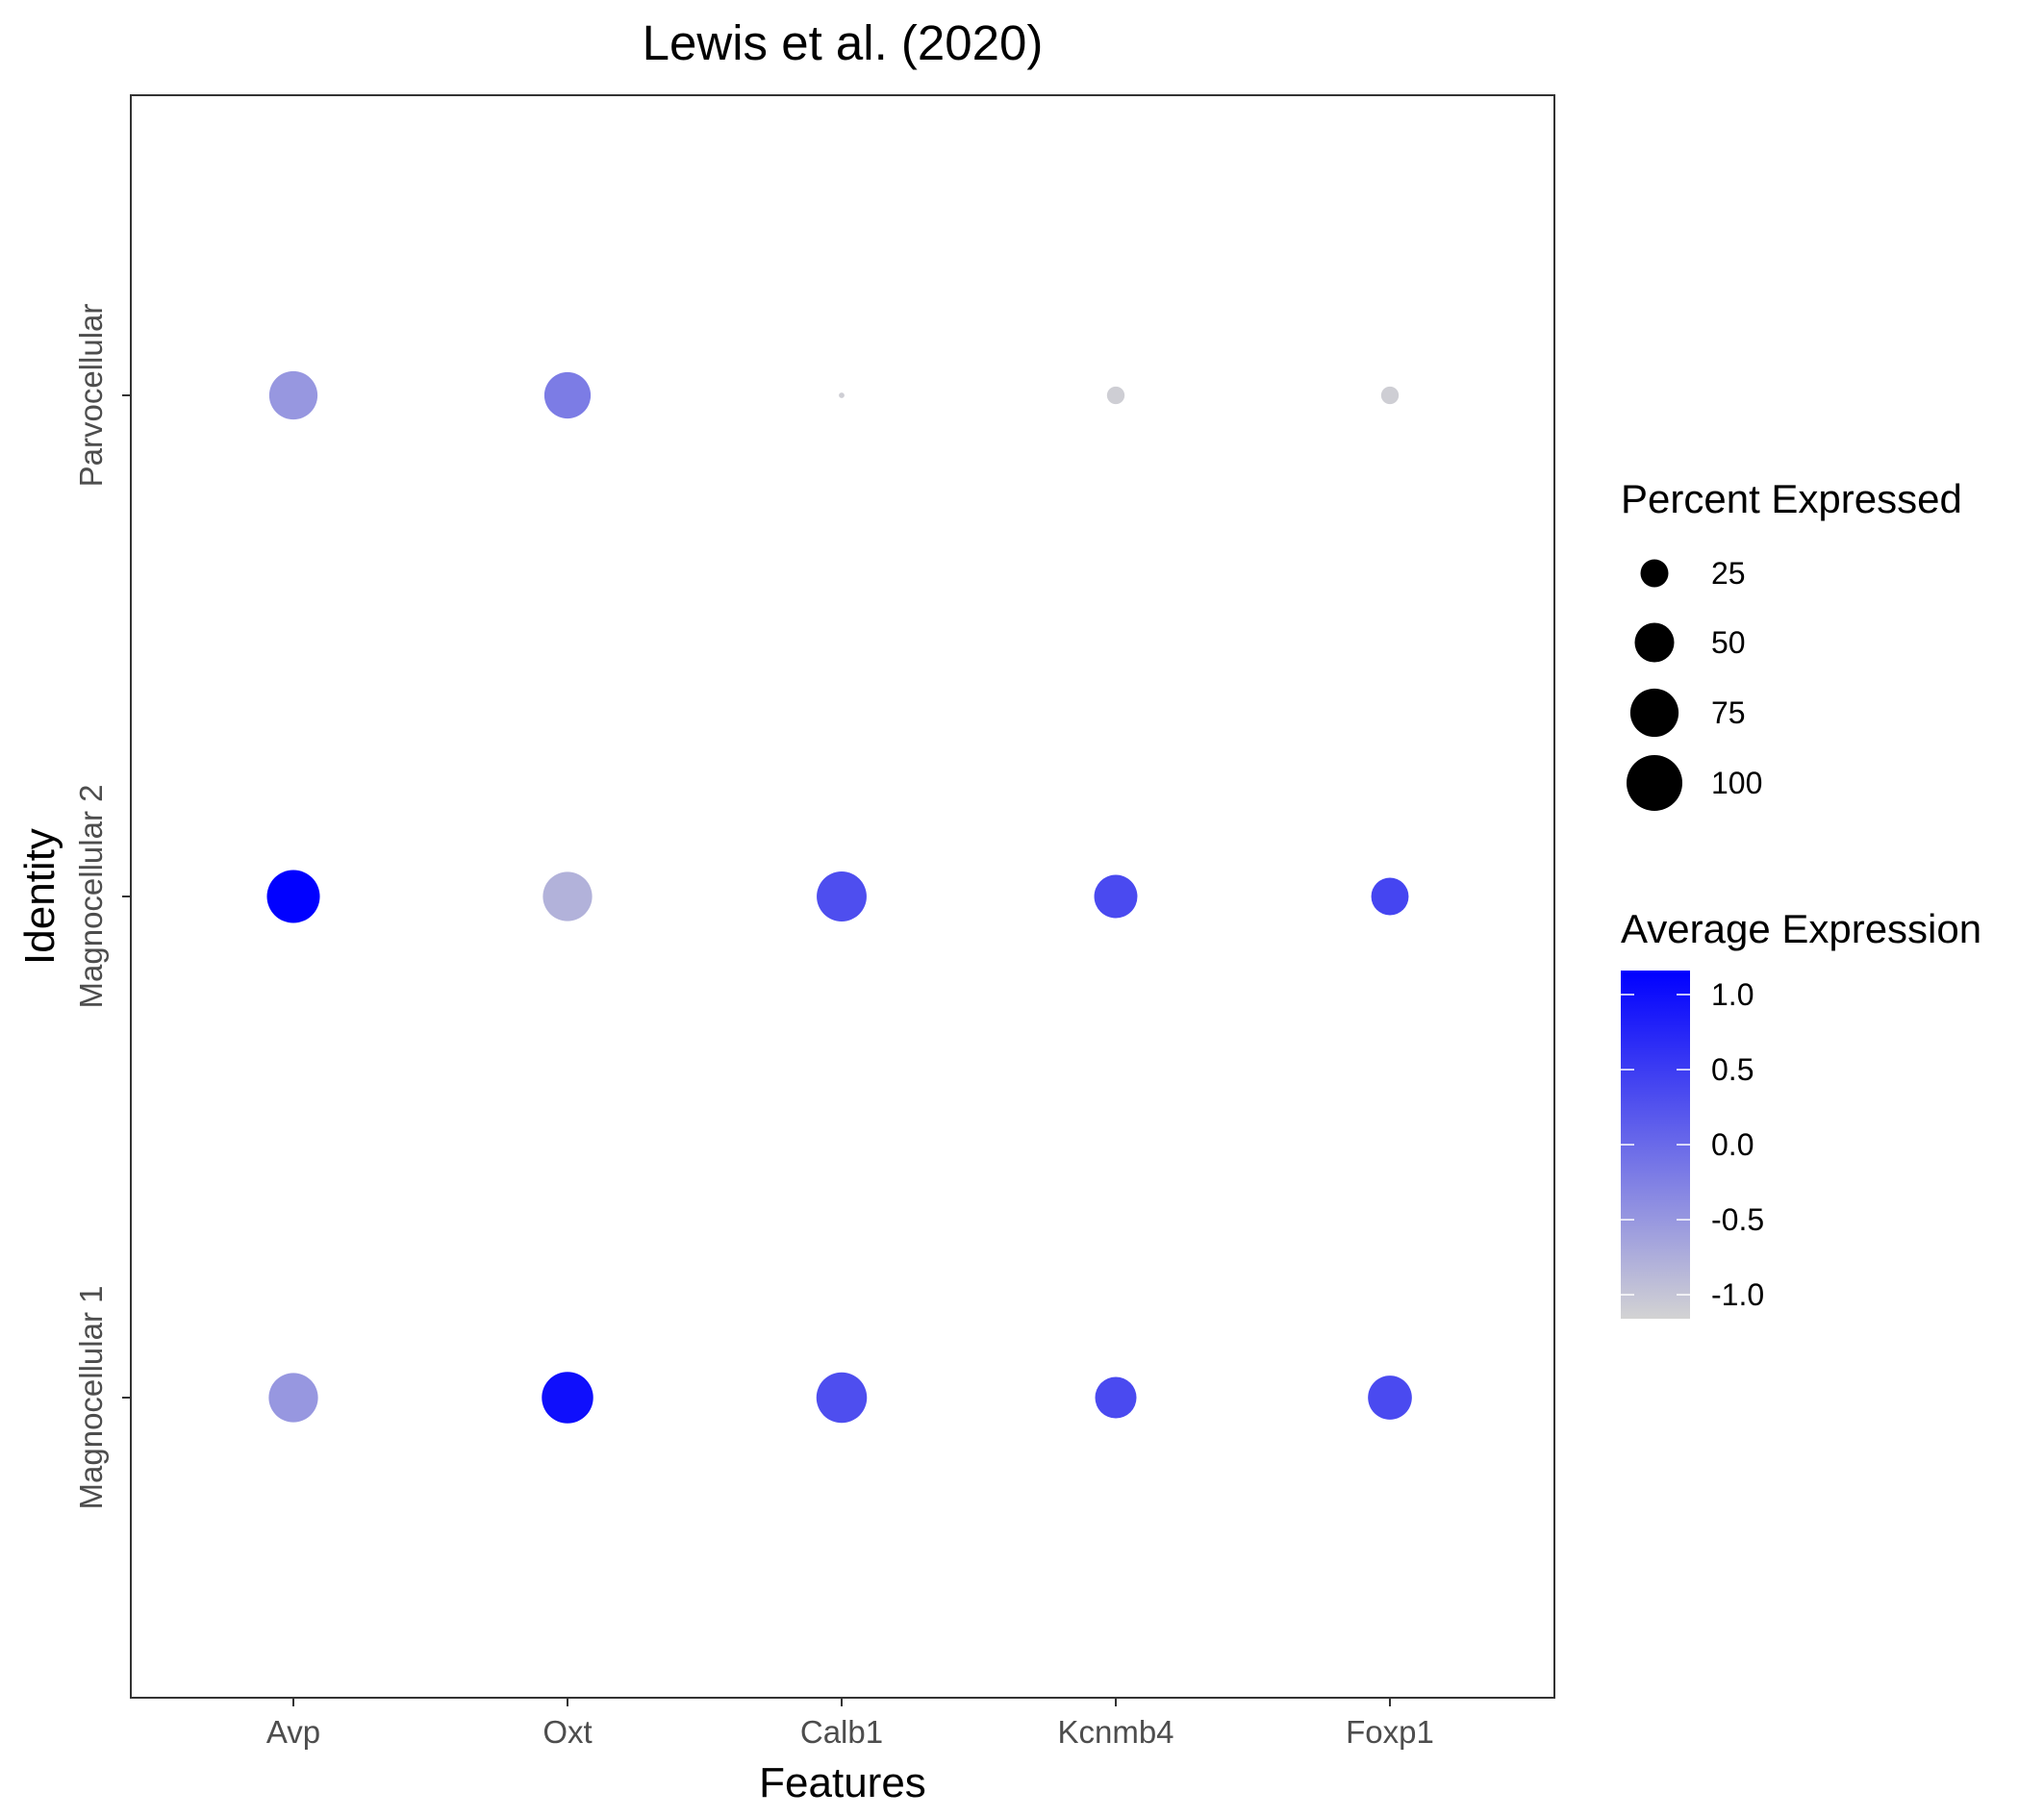 The height and width of the screenshot is (1817, 2044). What do you see at coordinates (842, 896) in the screenshot?
I see `dot-magnocellular-2-calb1` at bounding box center [842, 896].